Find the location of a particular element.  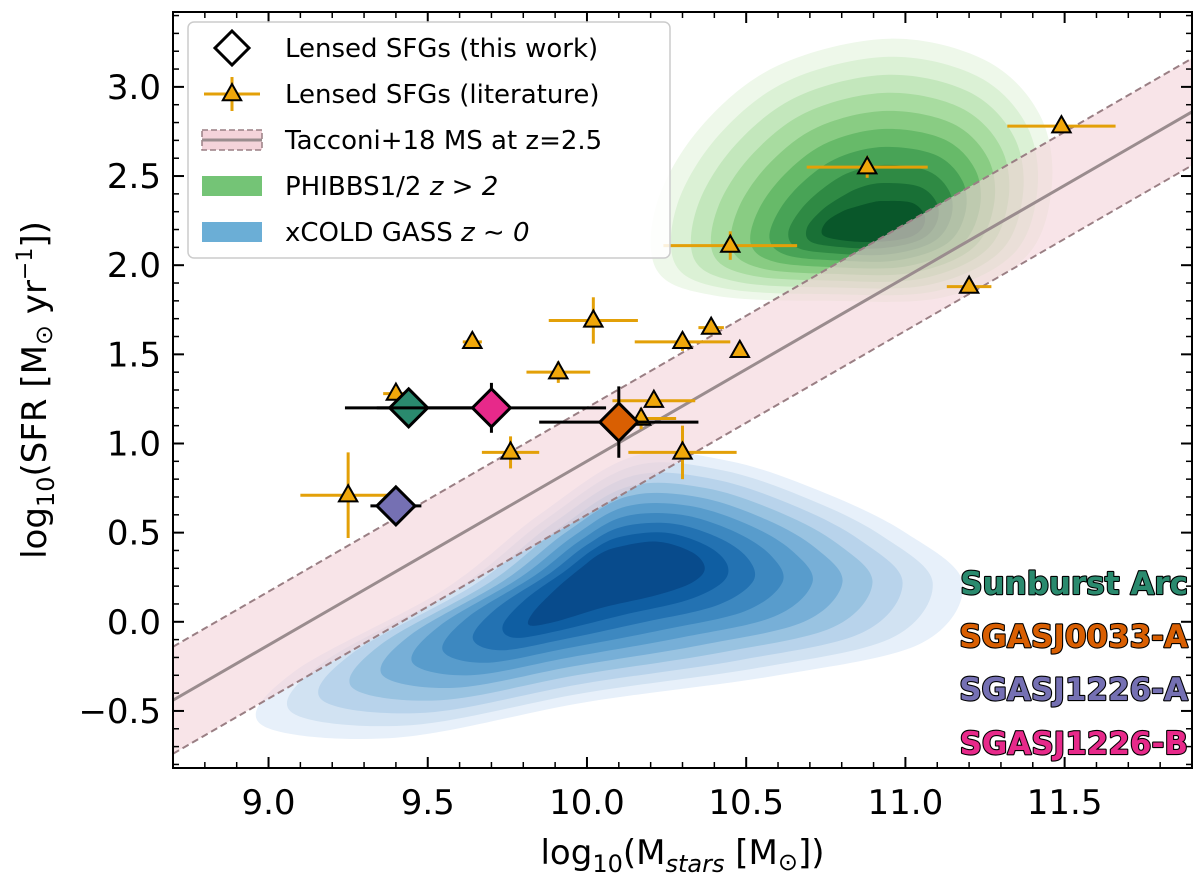

annotation-label: SGASJ1226-A is located at coordinates (1073, 690).